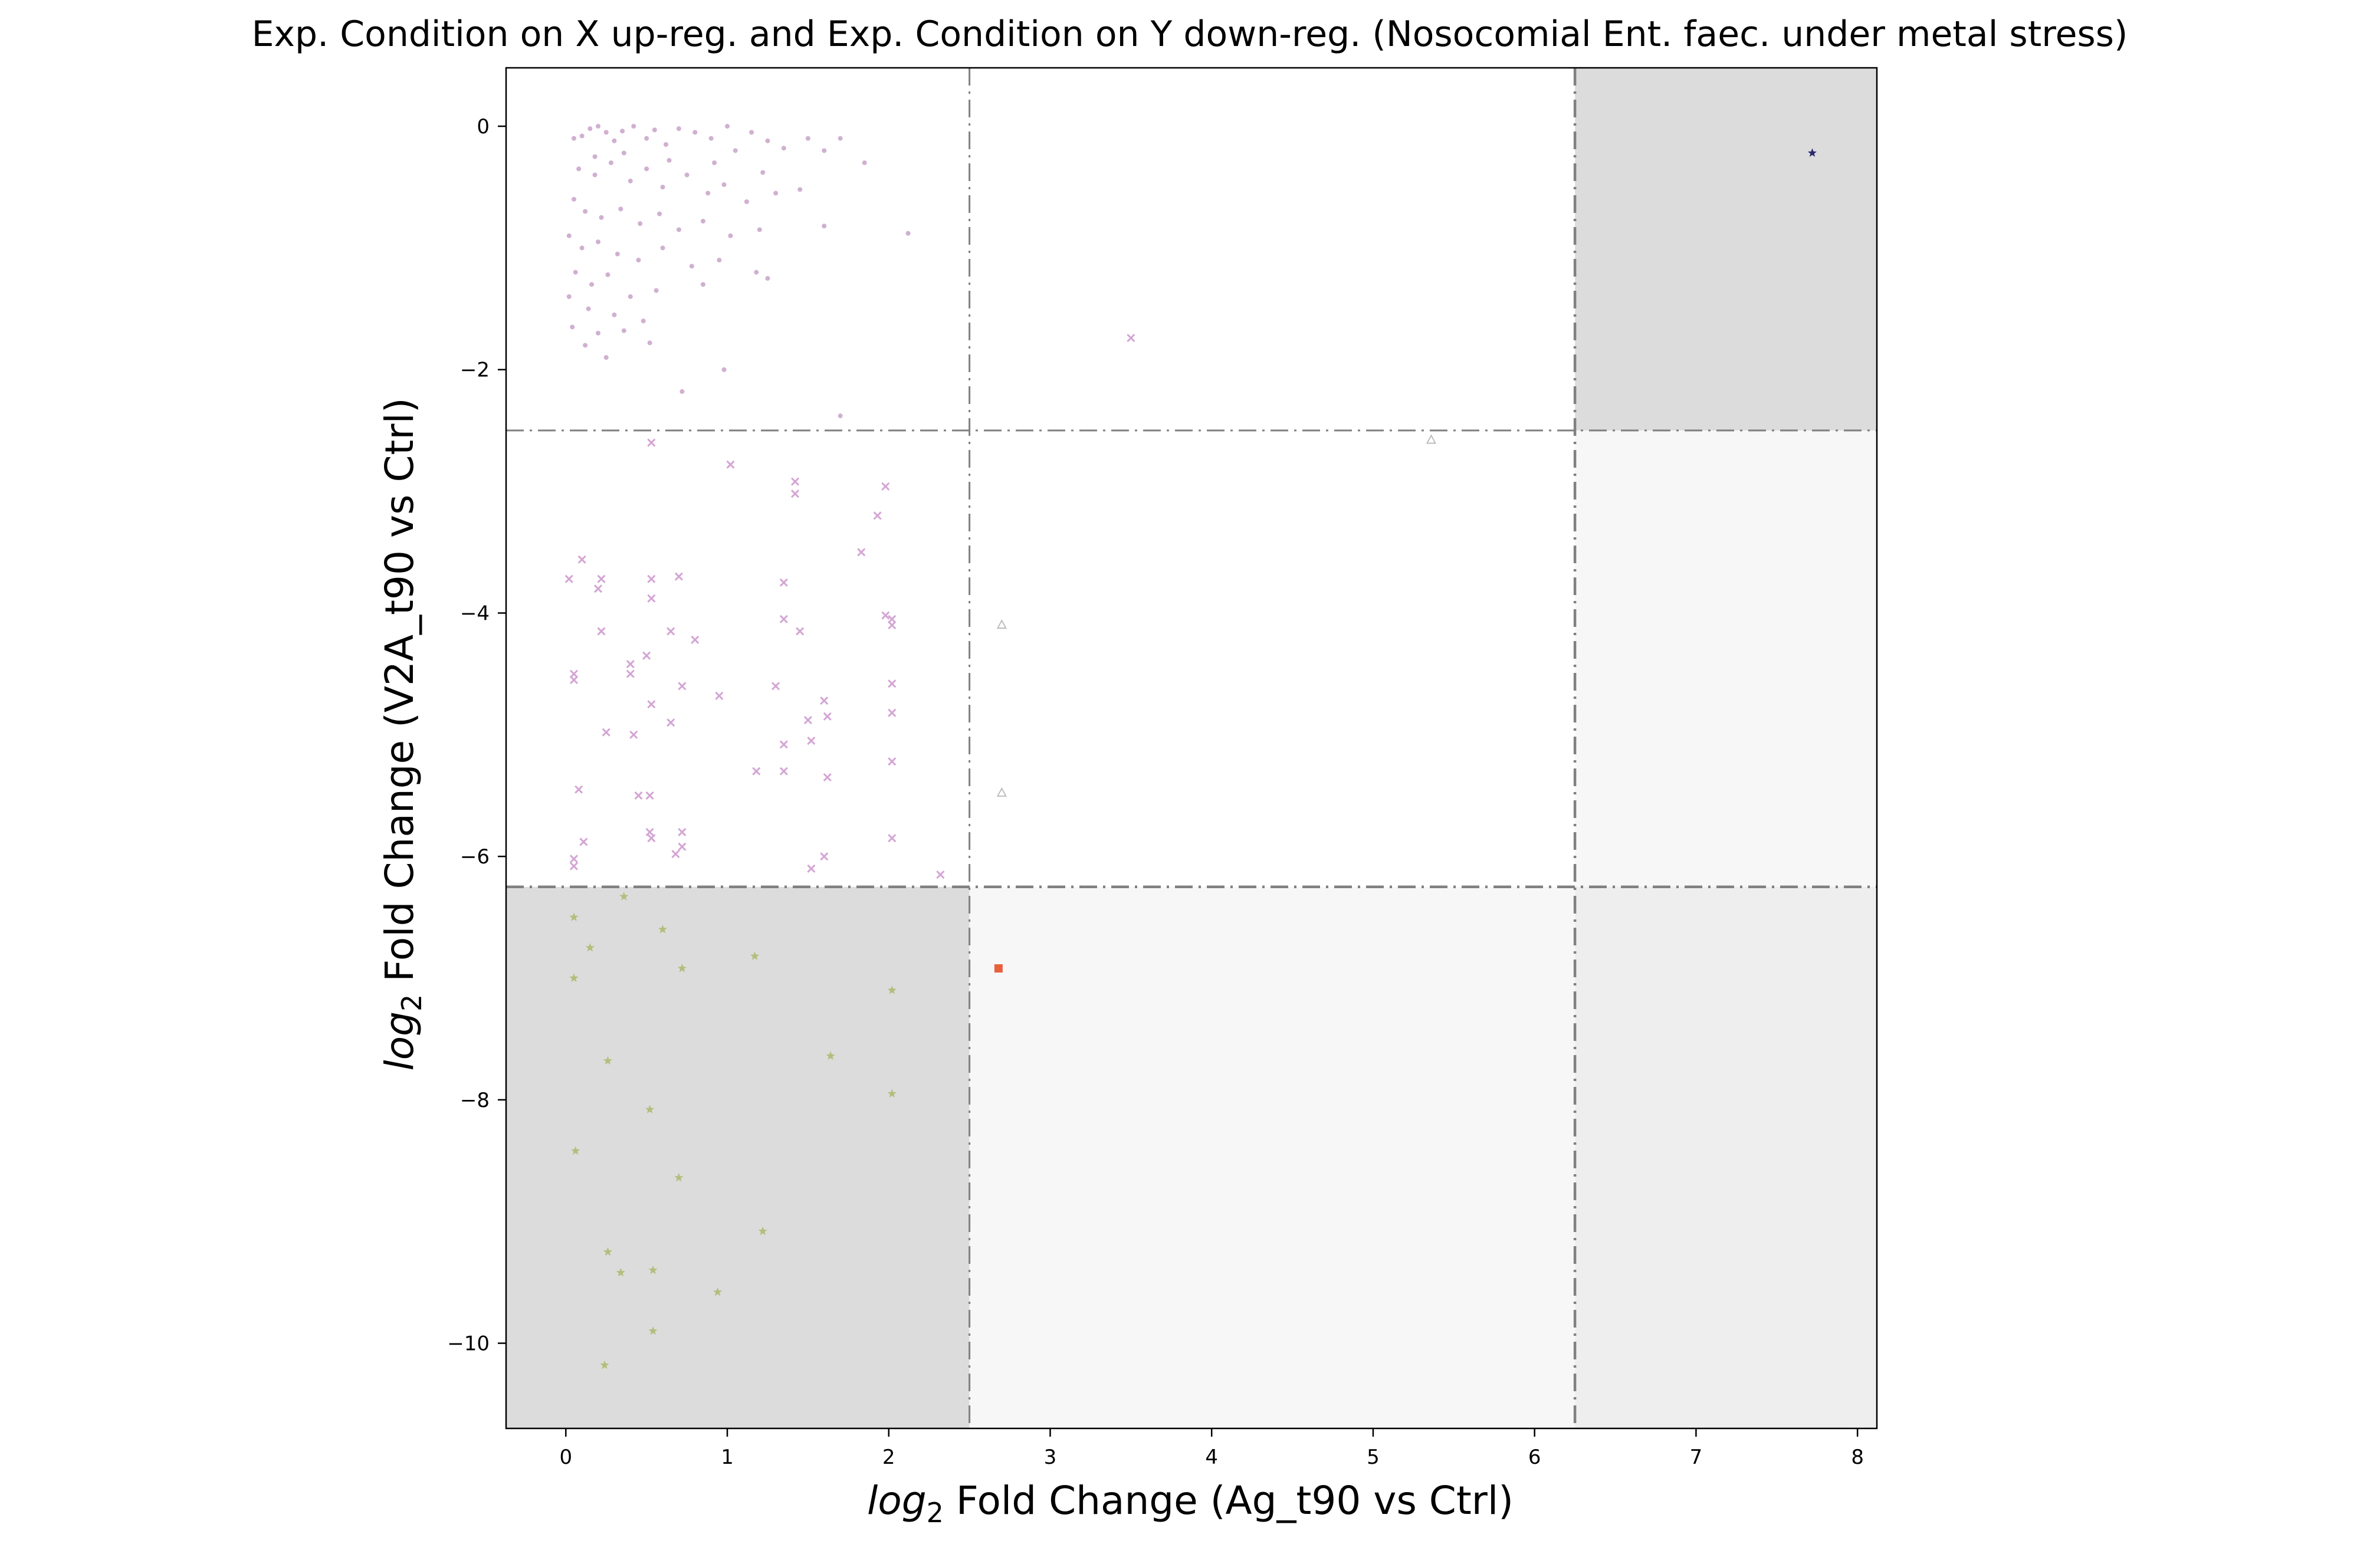  Describe the element at coordinates (1534, 1457) in the screenshot. I see `x-tick-label-6: 6` at that location.